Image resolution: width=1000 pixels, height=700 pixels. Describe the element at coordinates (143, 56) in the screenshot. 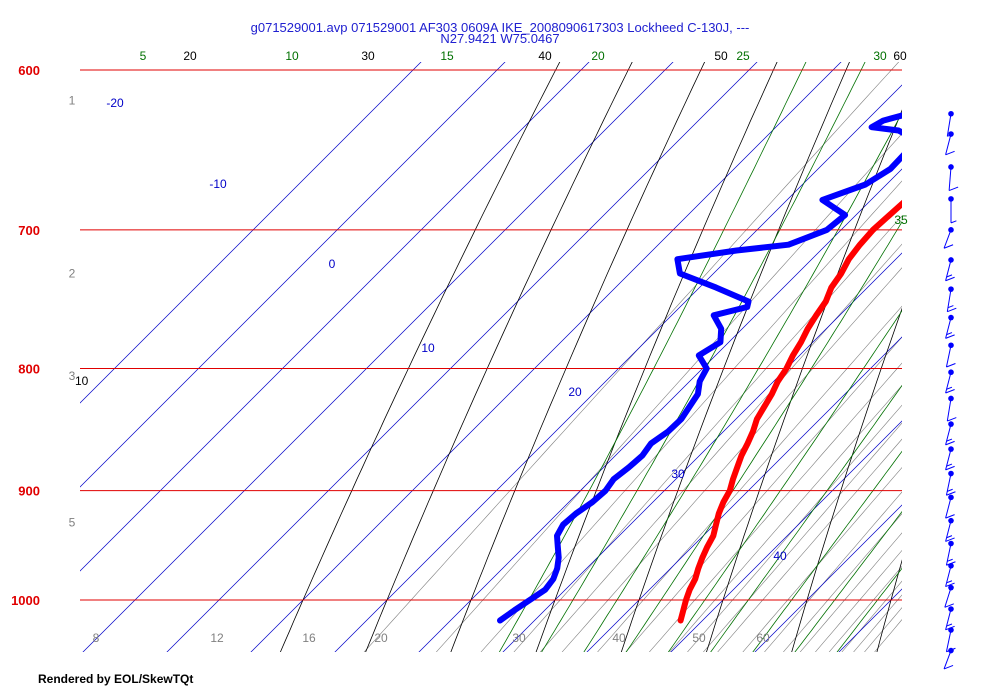

I see `moist-adiabat-label: 5` at that location.